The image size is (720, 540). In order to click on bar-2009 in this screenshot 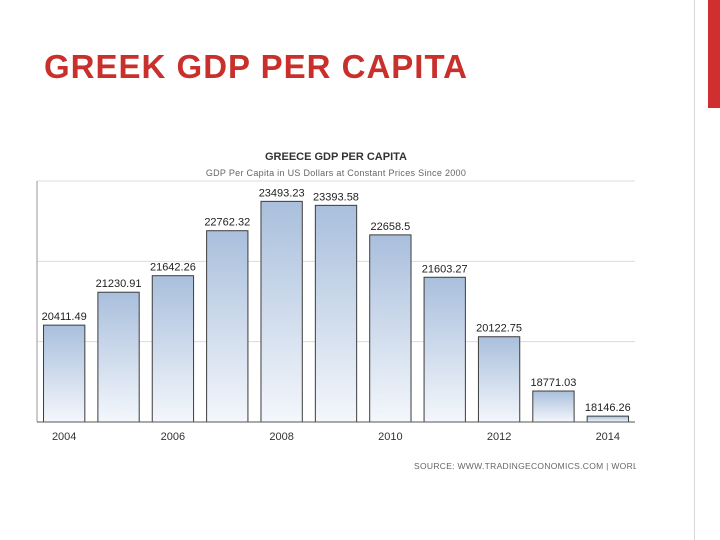, I will do `click(336, 313)`.